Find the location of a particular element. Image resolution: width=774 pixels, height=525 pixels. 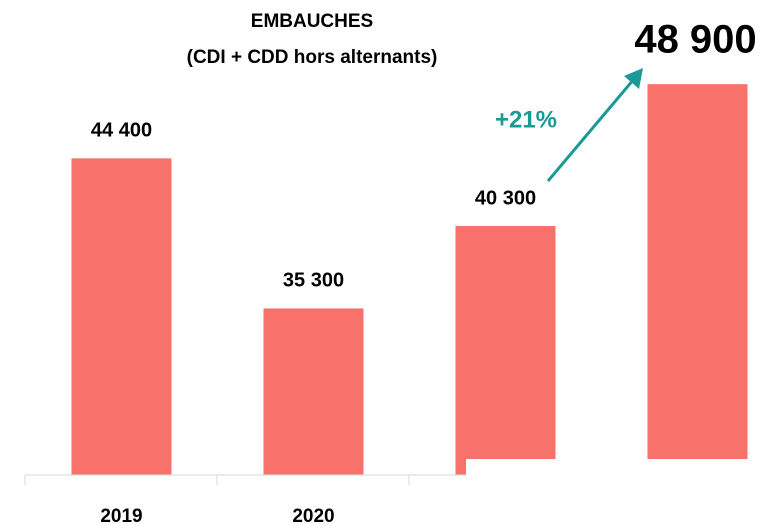

x-tick-label: 2020 is located at coordinates (313, 515).